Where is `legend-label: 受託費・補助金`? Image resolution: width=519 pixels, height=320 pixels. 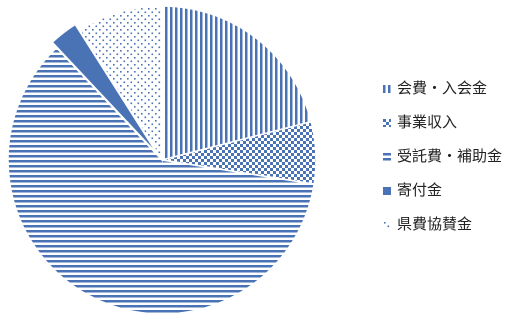
legend-label: 受託費・補助金 is located at coordinates (450, 156).